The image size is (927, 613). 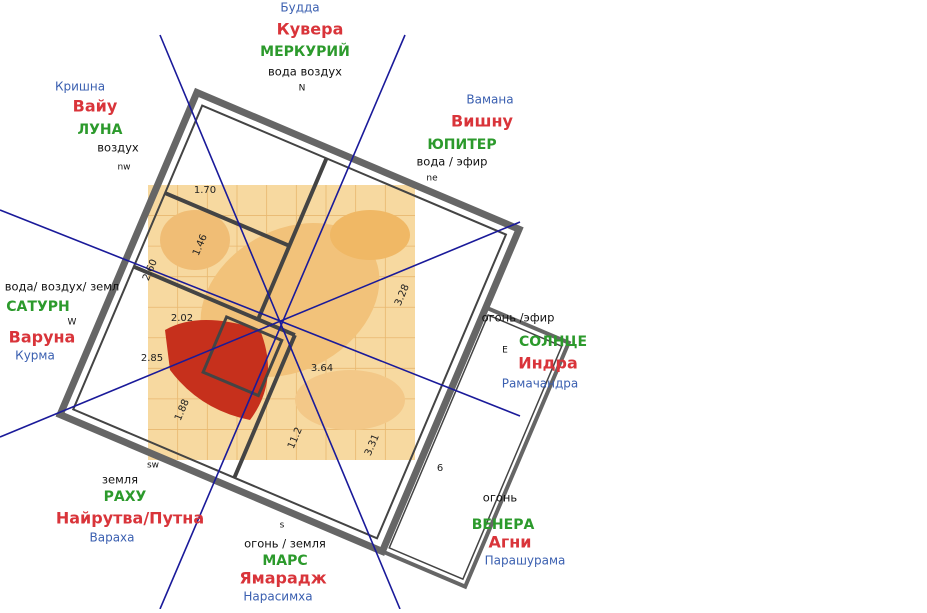 What do you see at coordinates (500, 498) in the screenshot?
I see `element: огонь` at bounding box center [500, 498].